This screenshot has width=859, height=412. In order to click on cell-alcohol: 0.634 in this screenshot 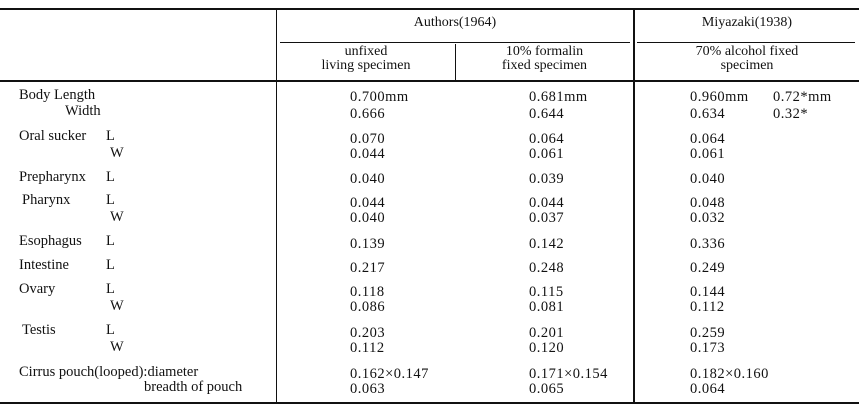, I will do `click(708, 114)`.